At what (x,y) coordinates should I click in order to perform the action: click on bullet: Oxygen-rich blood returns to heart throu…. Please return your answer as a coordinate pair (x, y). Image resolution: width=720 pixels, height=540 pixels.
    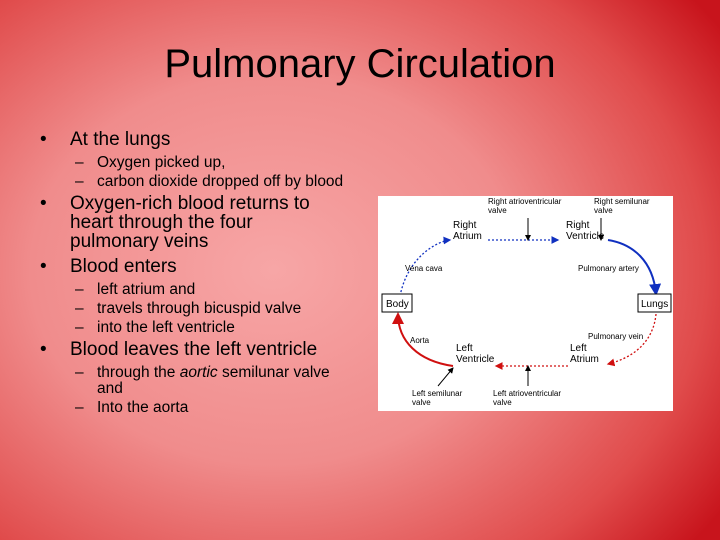
    Looking at the image, I should click on (190, 222).